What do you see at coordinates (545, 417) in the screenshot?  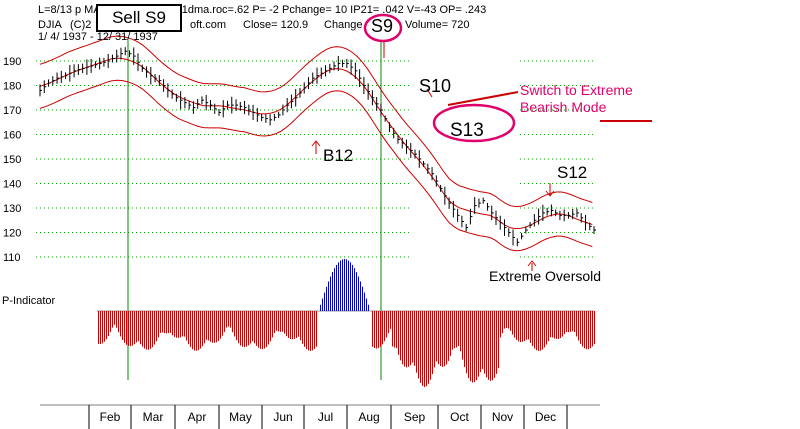 I see `x-tick-label-dec: Dec` at bounding box center [545, 417].